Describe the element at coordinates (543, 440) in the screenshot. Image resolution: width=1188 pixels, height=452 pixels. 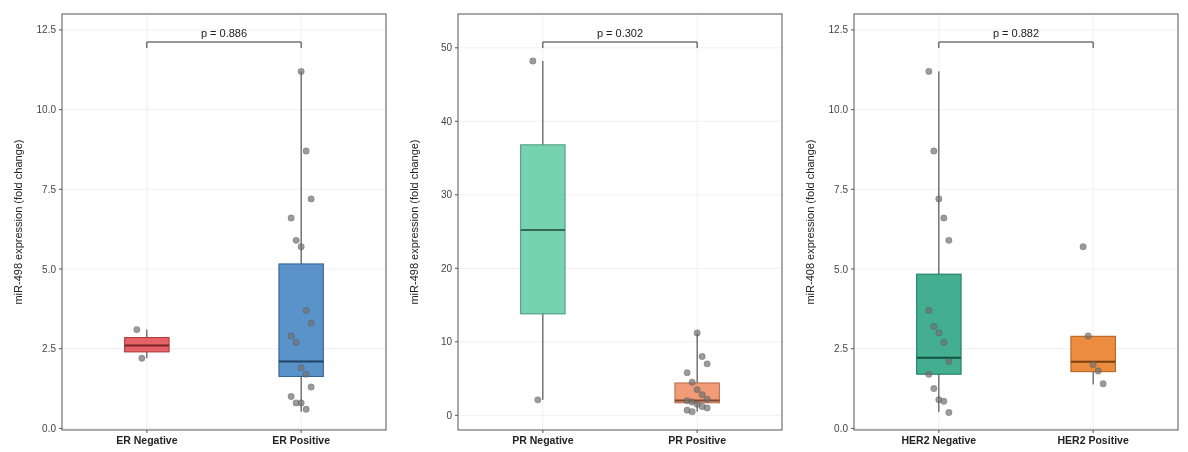
I see `x-tick-label: PR Negative` at that location.